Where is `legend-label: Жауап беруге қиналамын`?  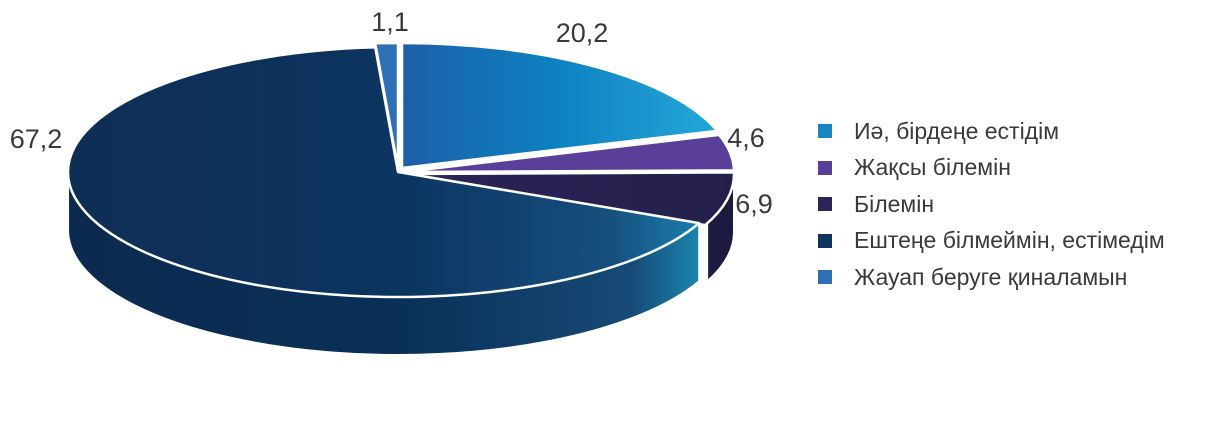
legend-label: Жауап беруге қиналамын is located at coordinates (991, 276).